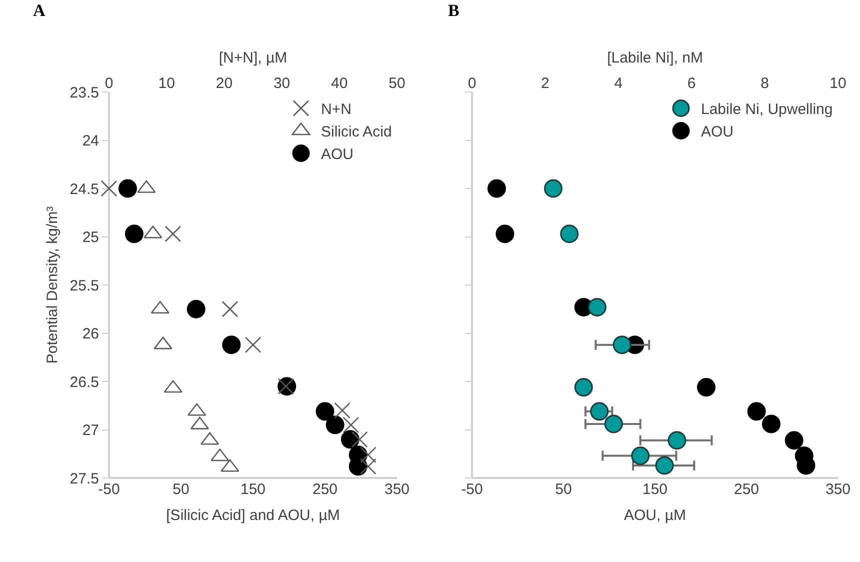 Image resolution: width=860 pixels, height=562 pixels. What do you see at coordinates (691, 83) in the screenshot?
I see `x2-tick-label: 6` at bounding box center [691, 83].